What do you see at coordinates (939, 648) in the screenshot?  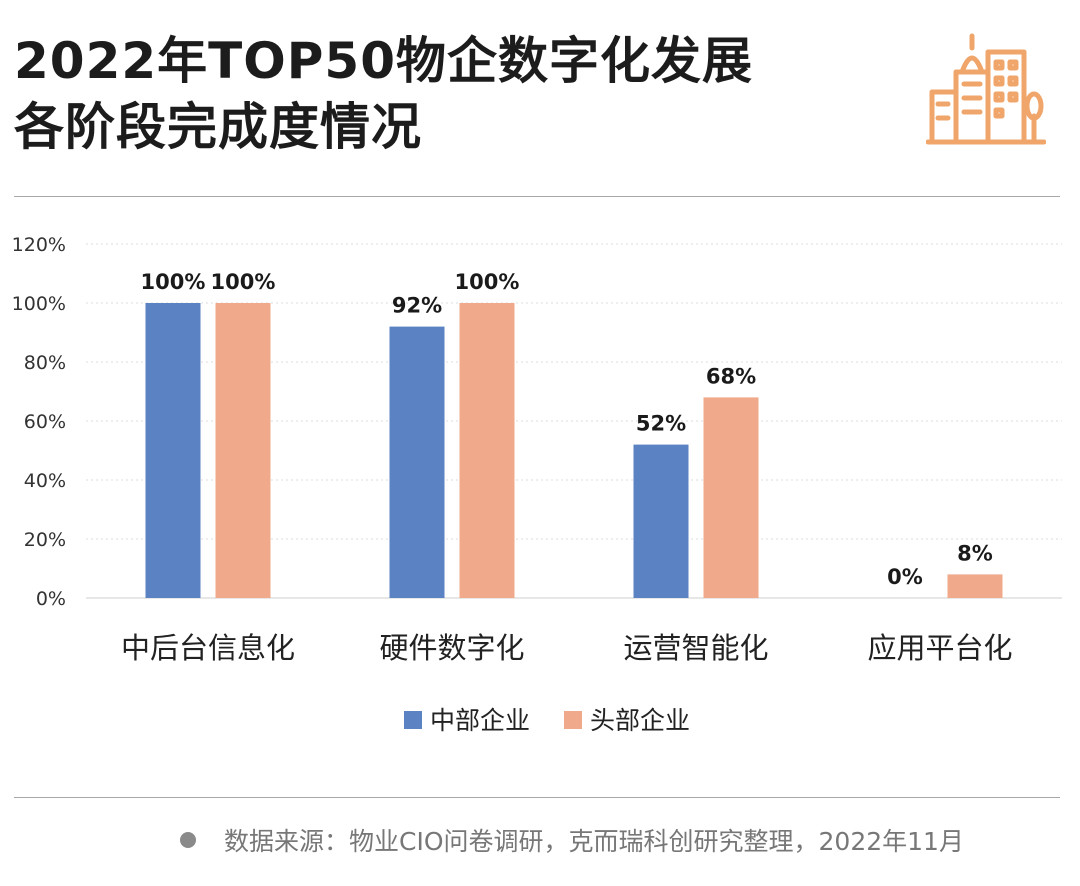 I see `category-label: 应用平台化` at bounding box center [939, 648].